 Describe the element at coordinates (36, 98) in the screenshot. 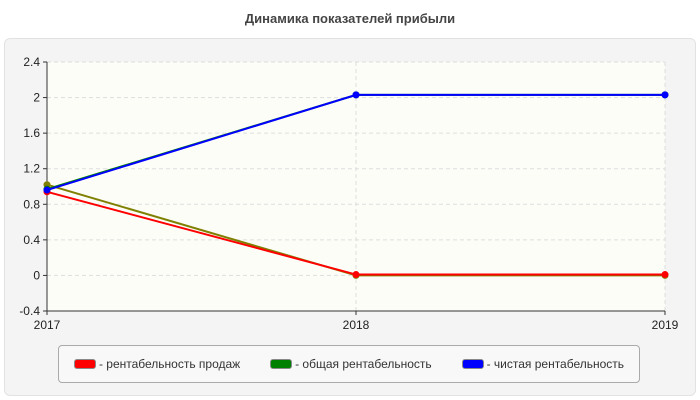

I see `y-tick-label: 2` at that location.